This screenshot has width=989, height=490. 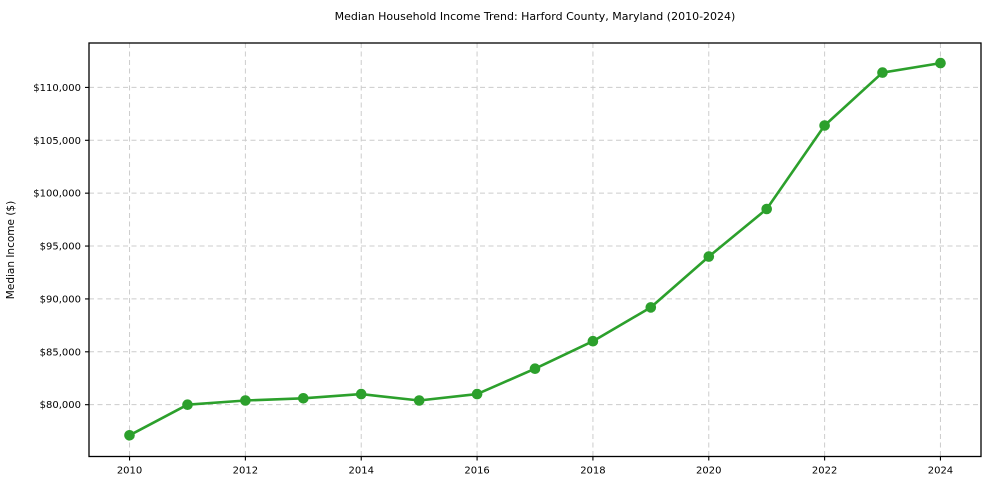 I want to click on x-tick-label: 2012, so click(x=245, y=471).